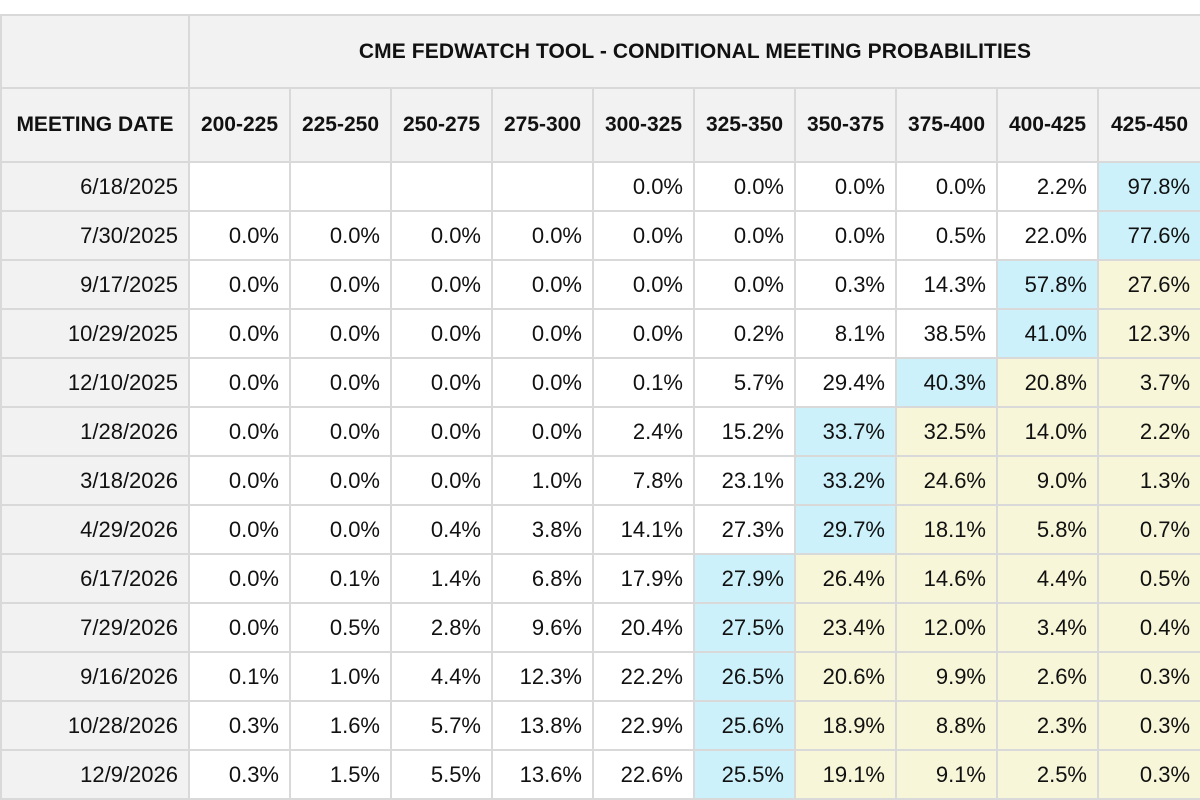 The width and height of the screenshot is (1200, 800). Describe the element at coordinates (845, 676) in the screenshot. I see `probability-cell: 20.6%` at that location.